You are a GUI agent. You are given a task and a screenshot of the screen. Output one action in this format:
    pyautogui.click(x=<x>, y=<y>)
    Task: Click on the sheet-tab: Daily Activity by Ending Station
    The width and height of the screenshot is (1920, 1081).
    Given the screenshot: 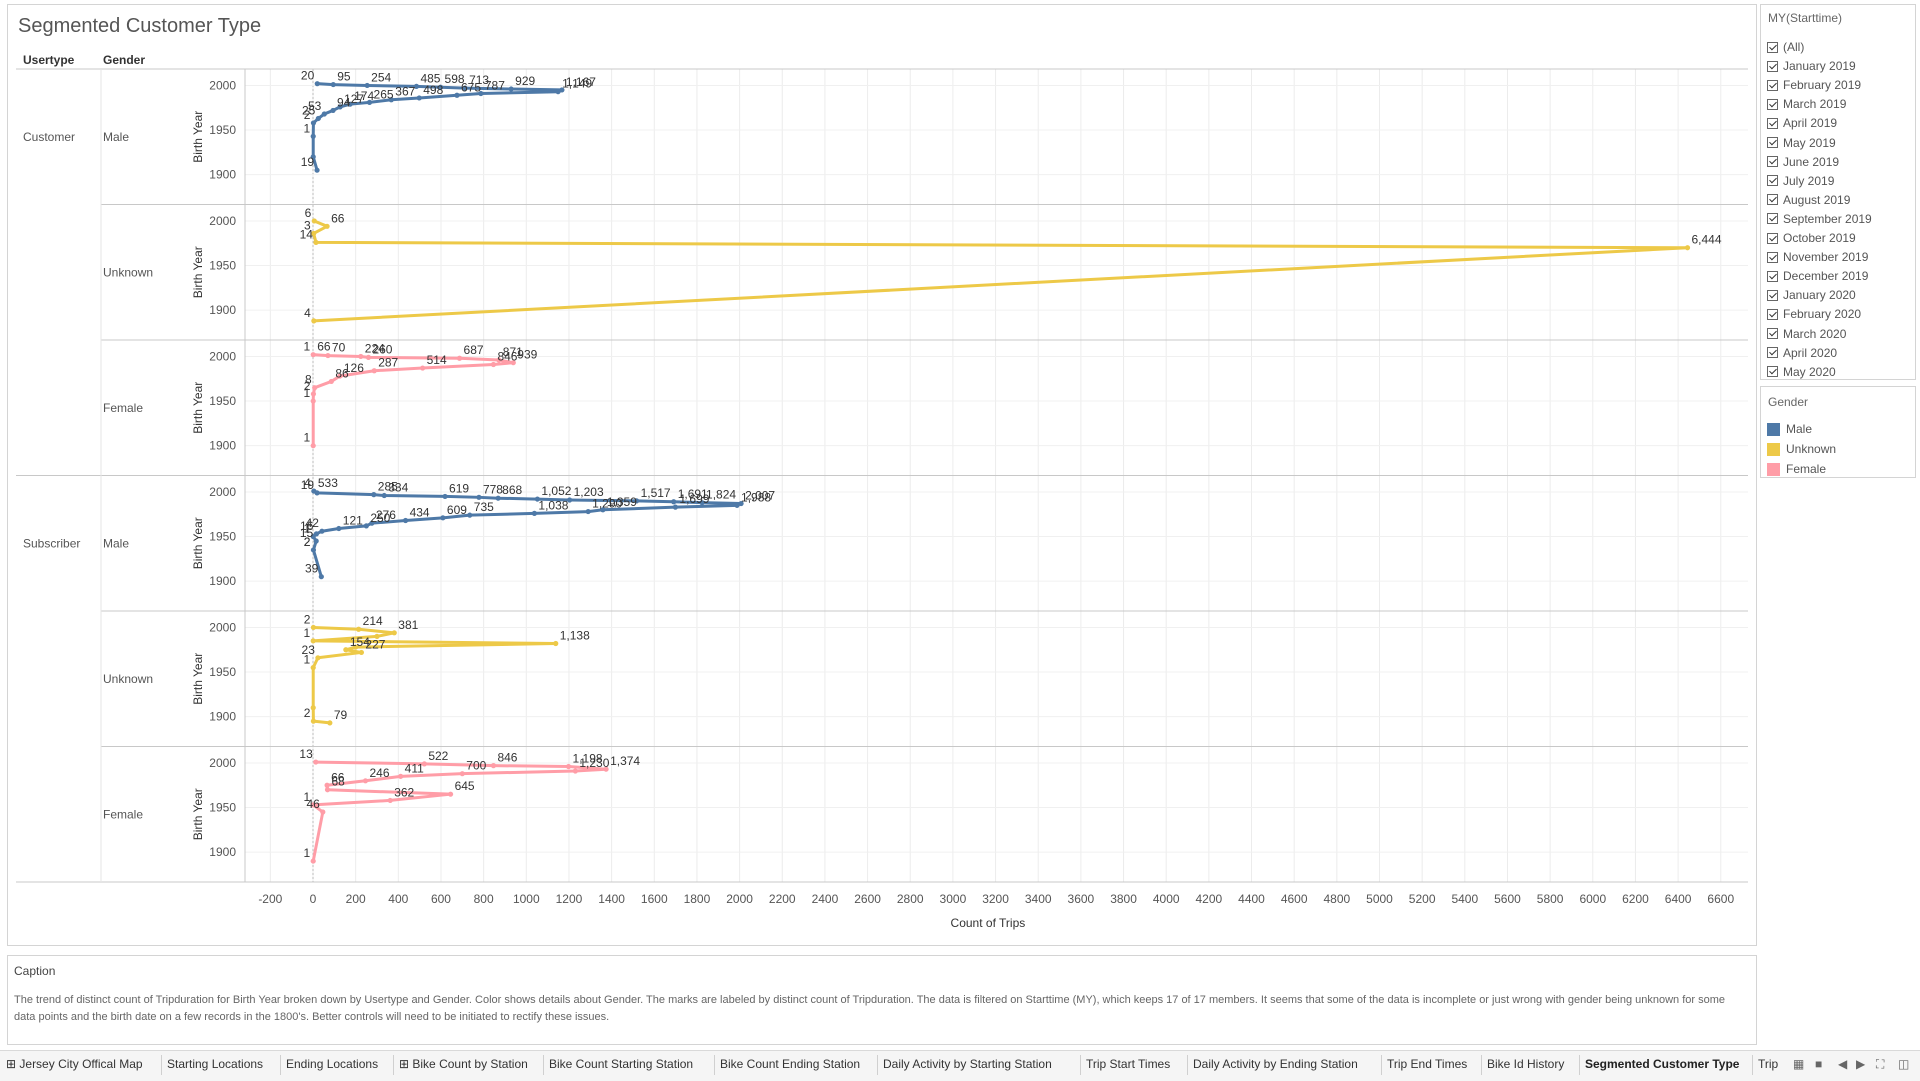 What is the action you would take?
    pyautogui.click(x=1275, y=1064)
    